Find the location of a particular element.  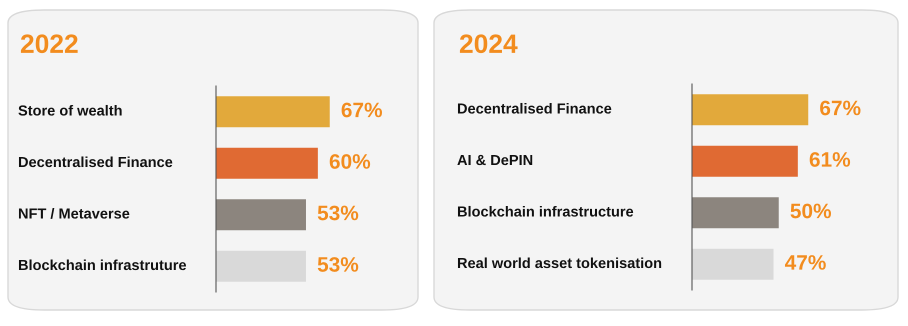

y-tick-label: AI & DePIN is located at coordinates (494, 160).